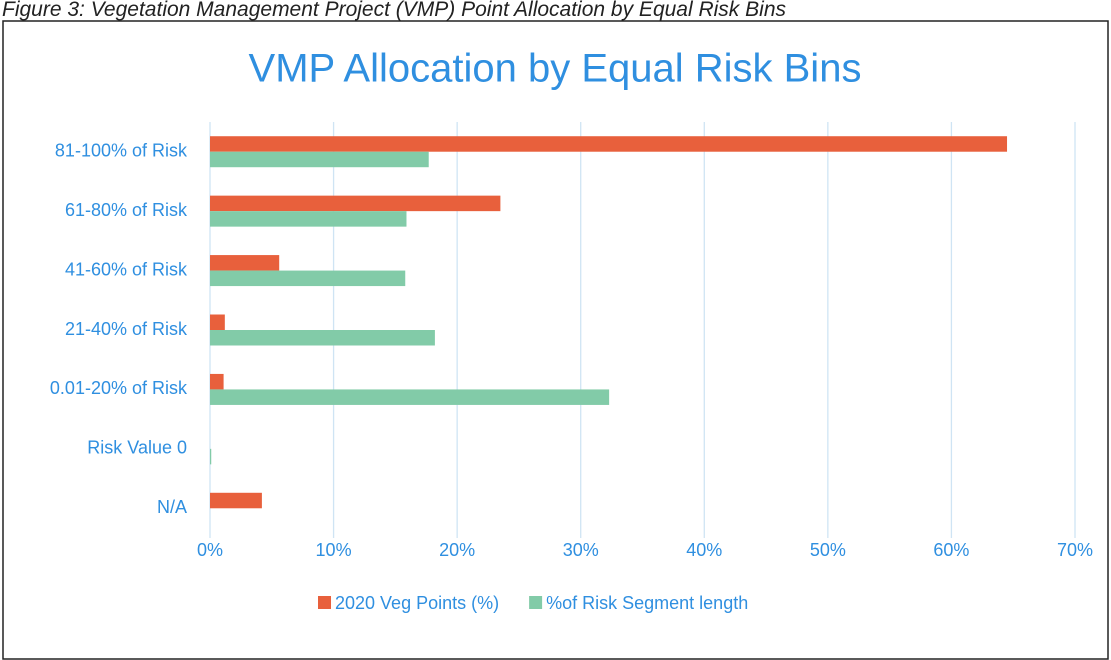 The height and width of the screenshot is (660, 1111). I want to click on x-tick-label: 20%, so click(457, 550).